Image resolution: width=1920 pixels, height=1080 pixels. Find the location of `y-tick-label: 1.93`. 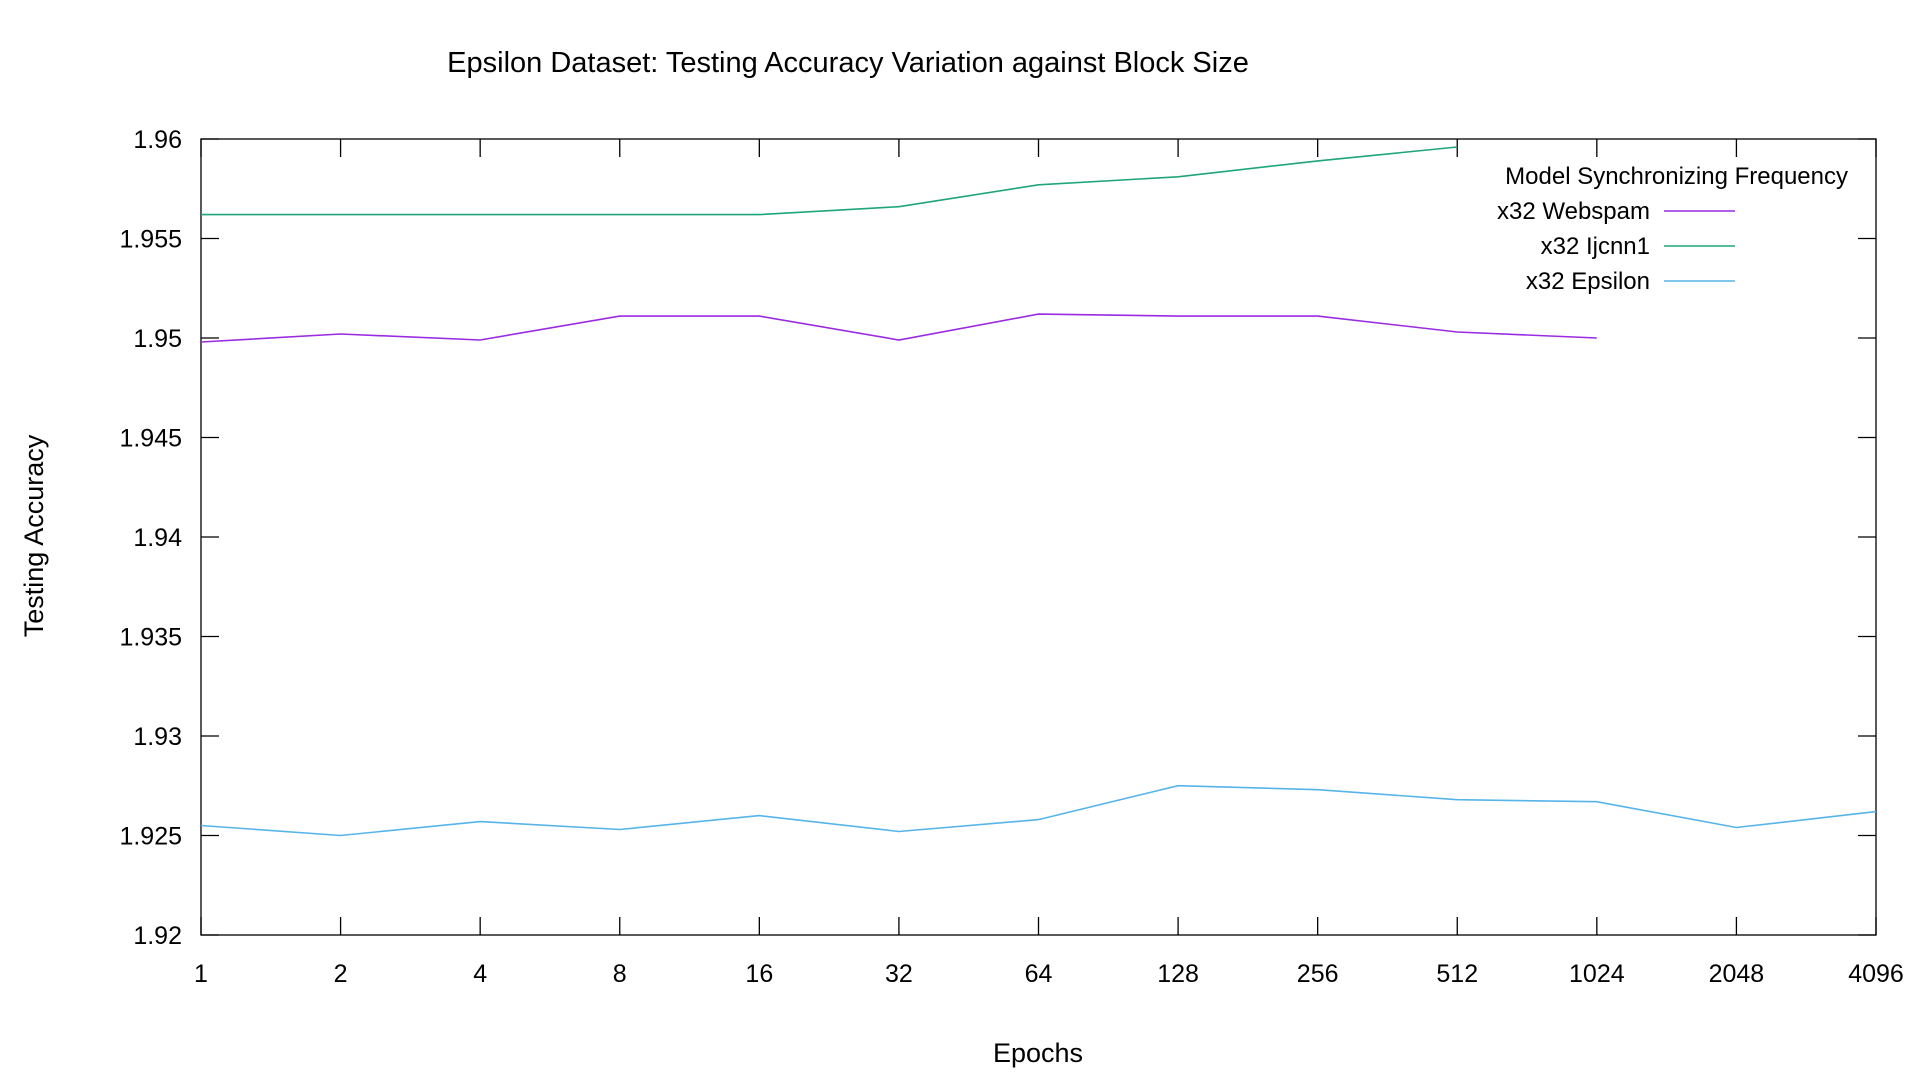

y-tick-label: 1.93 is located at coordinates (157, 737).